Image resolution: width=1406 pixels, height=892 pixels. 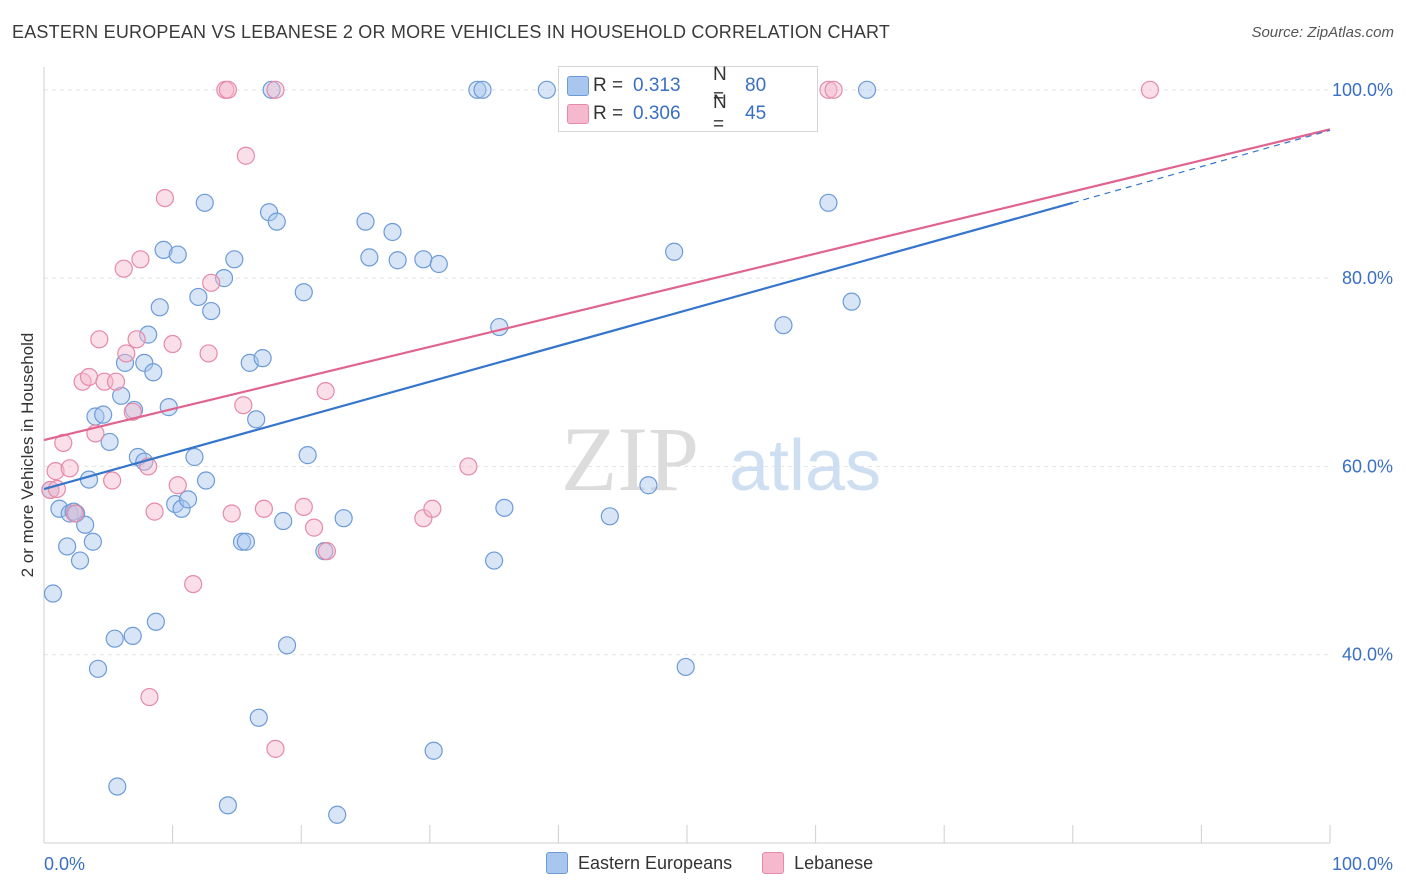 What do you see at coordinates (1367, 278) in the screenshot?
I see `y-tick-label: 80.0%` at bounding box center [1367, 278].